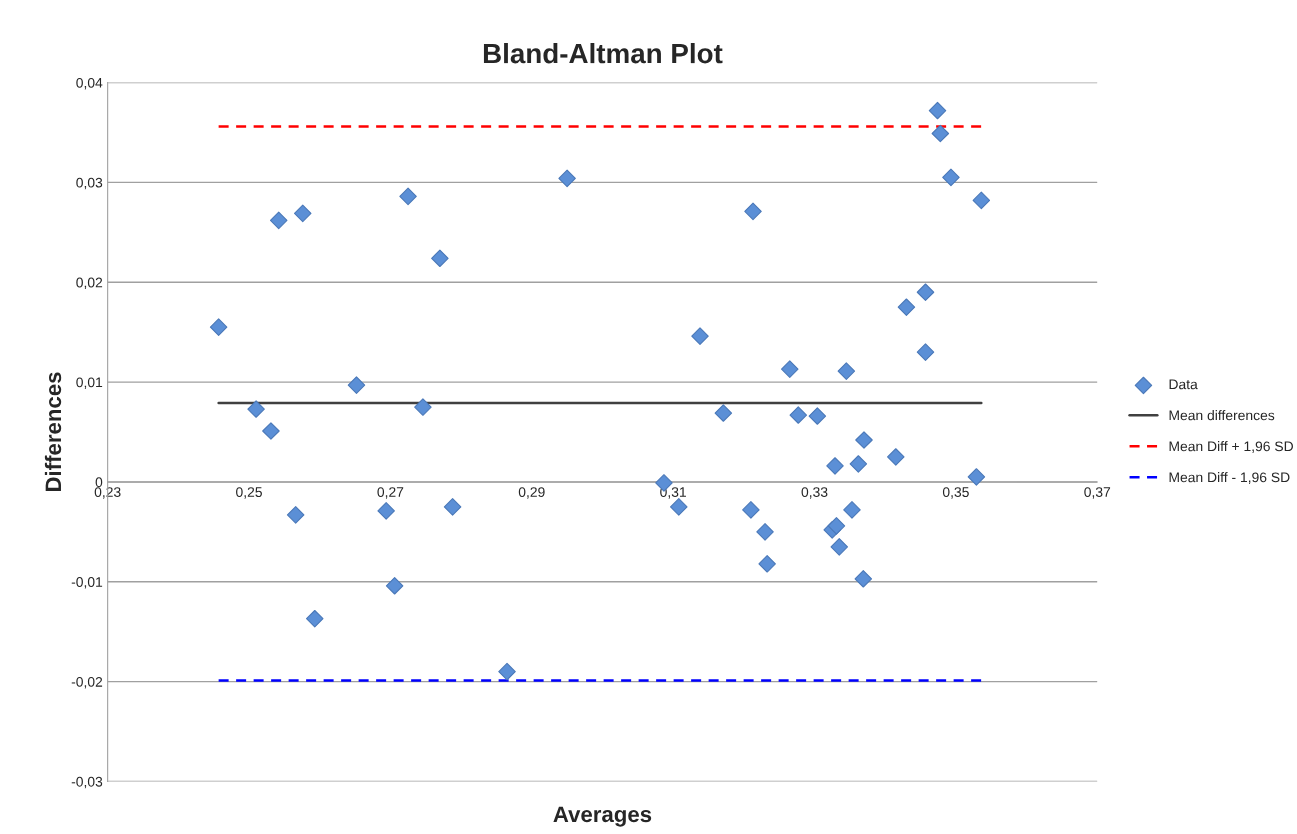  What do you see at coordinates (87, 682) in the screenshot?
I see `y-tick-label: -0,02` at bounding box center [87, 682].